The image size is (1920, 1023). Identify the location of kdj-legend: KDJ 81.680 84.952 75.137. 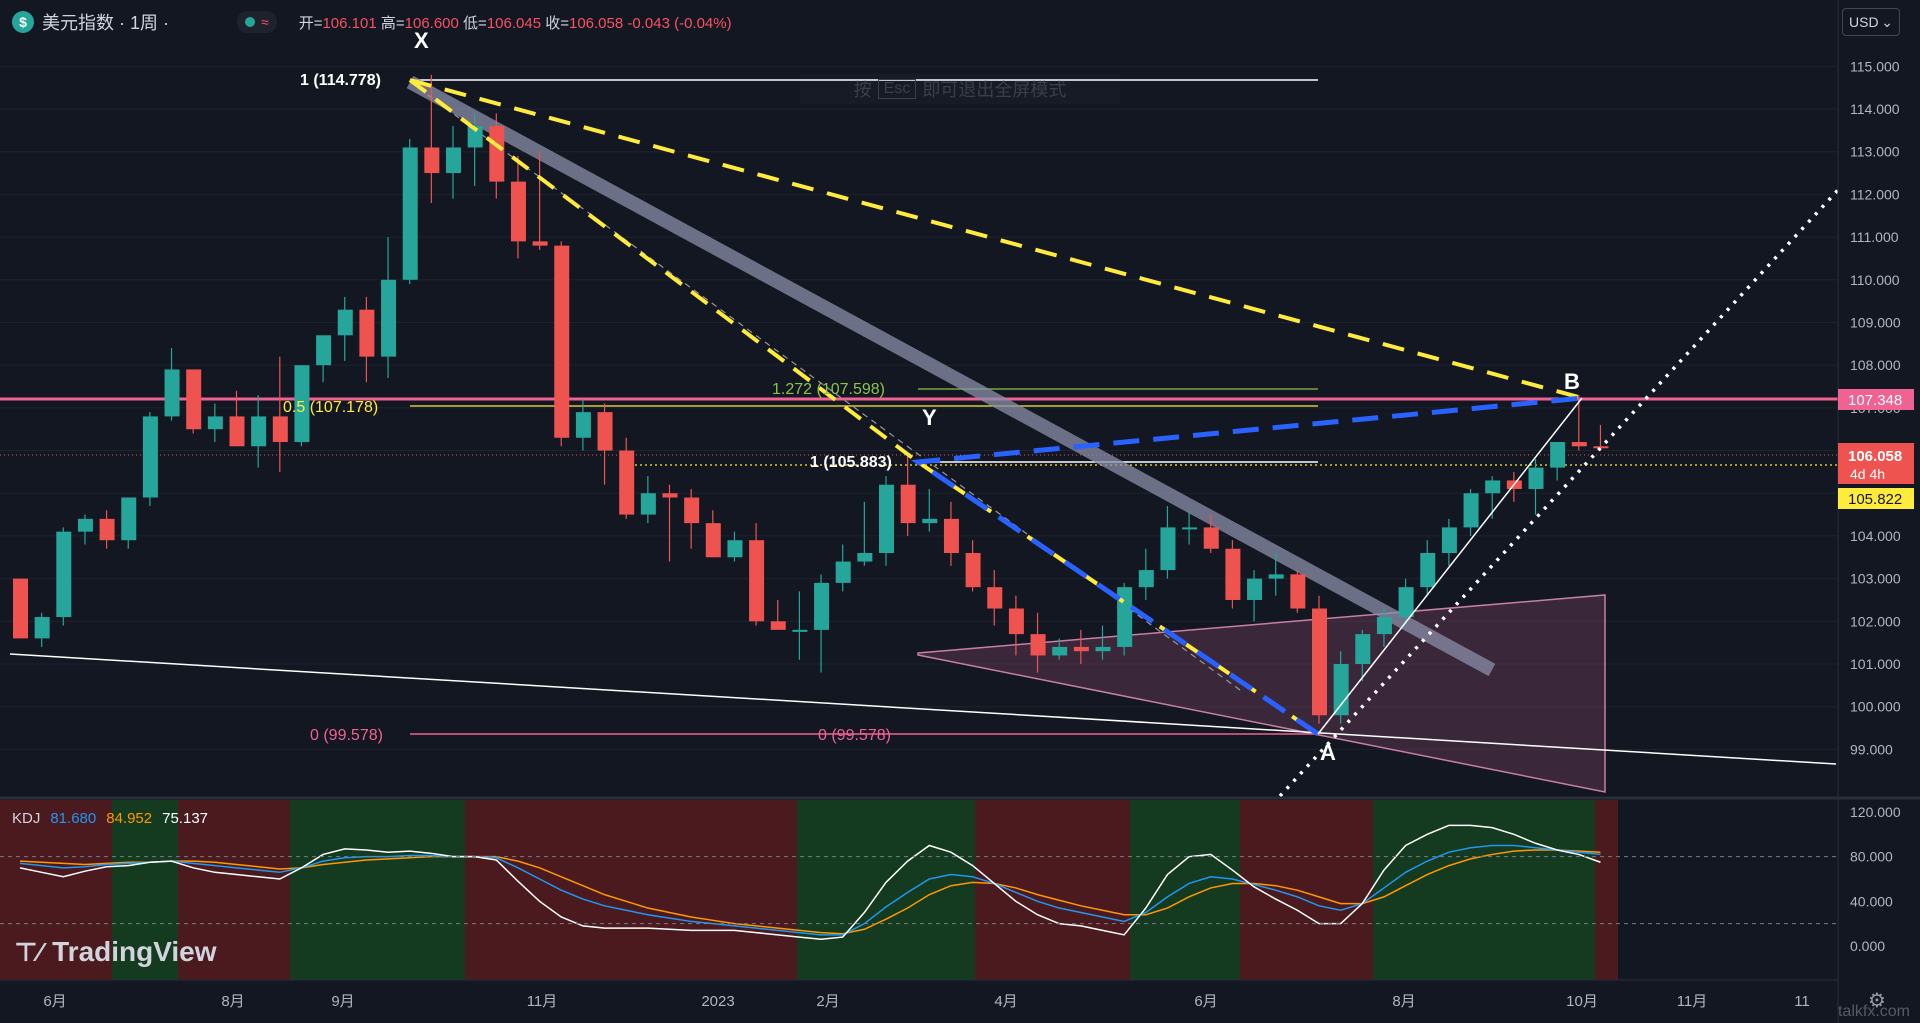
(110, 818).